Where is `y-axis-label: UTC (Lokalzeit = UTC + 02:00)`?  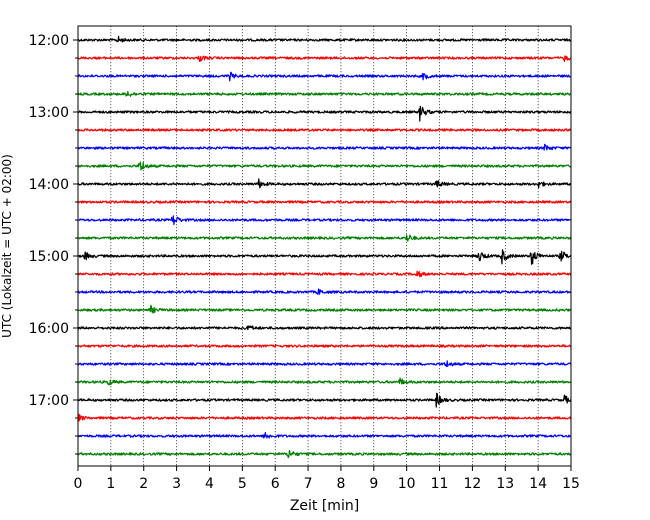 y-axis-label: UTC (Lokalzeit = UTC + 02:00) is located at coordinates (7, 246).